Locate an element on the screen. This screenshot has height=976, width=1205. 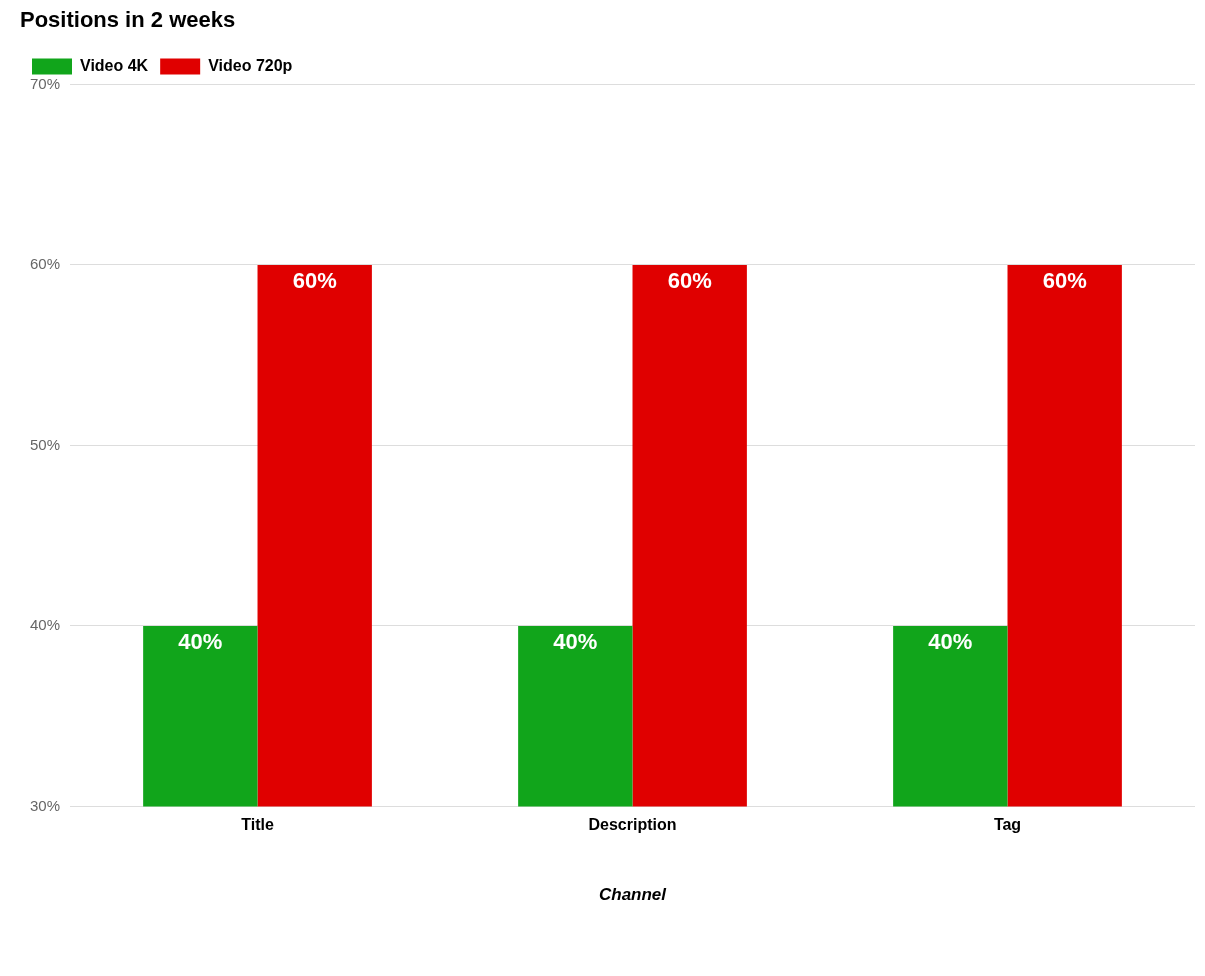
x-tick-label: Title is located at coordinates (257, 825).